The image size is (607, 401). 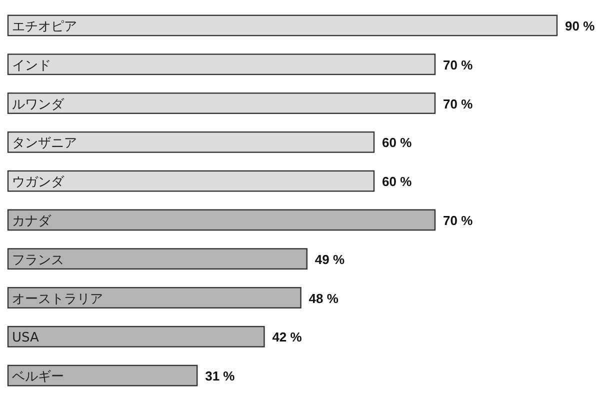 What do you see at coordinates (38, 377) in the screenshot?
I see `y-tick-label: ベルギー` at bounding box center [38, 377].